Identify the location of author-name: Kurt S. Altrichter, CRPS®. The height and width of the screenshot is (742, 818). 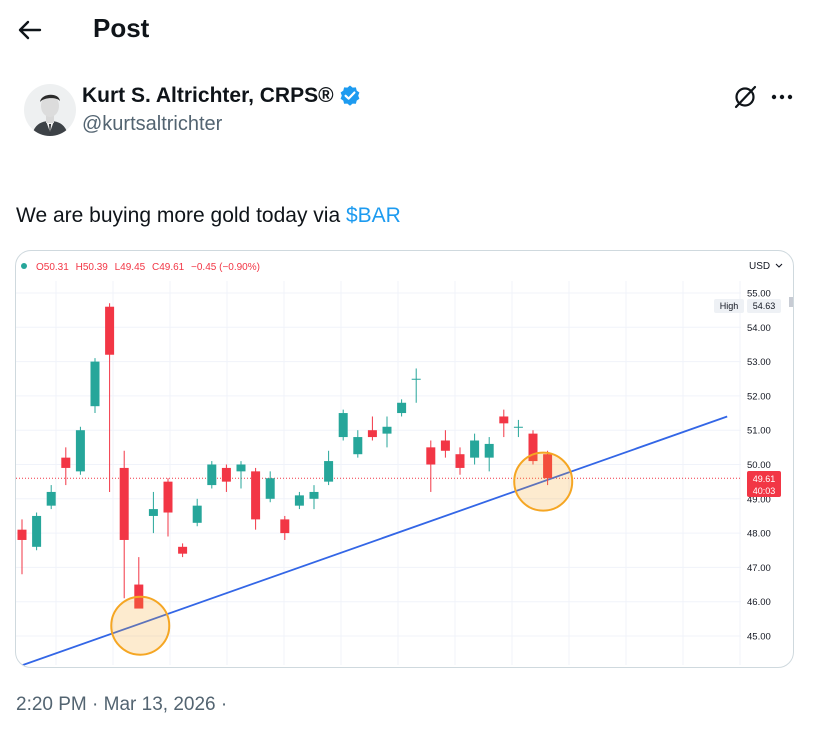
(222, 96).